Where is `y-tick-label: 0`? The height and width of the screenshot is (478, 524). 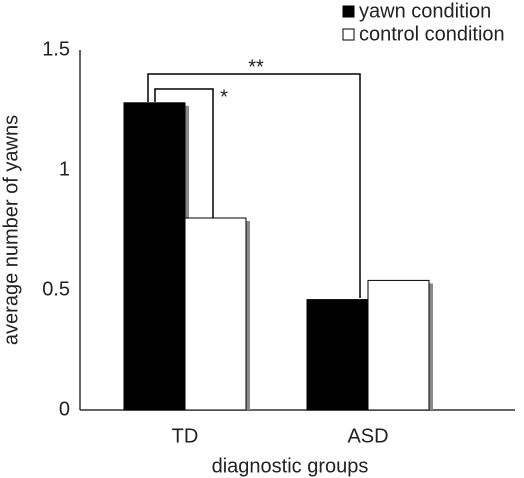 y-tick-label: 0 is located at coordinates (64, 409).